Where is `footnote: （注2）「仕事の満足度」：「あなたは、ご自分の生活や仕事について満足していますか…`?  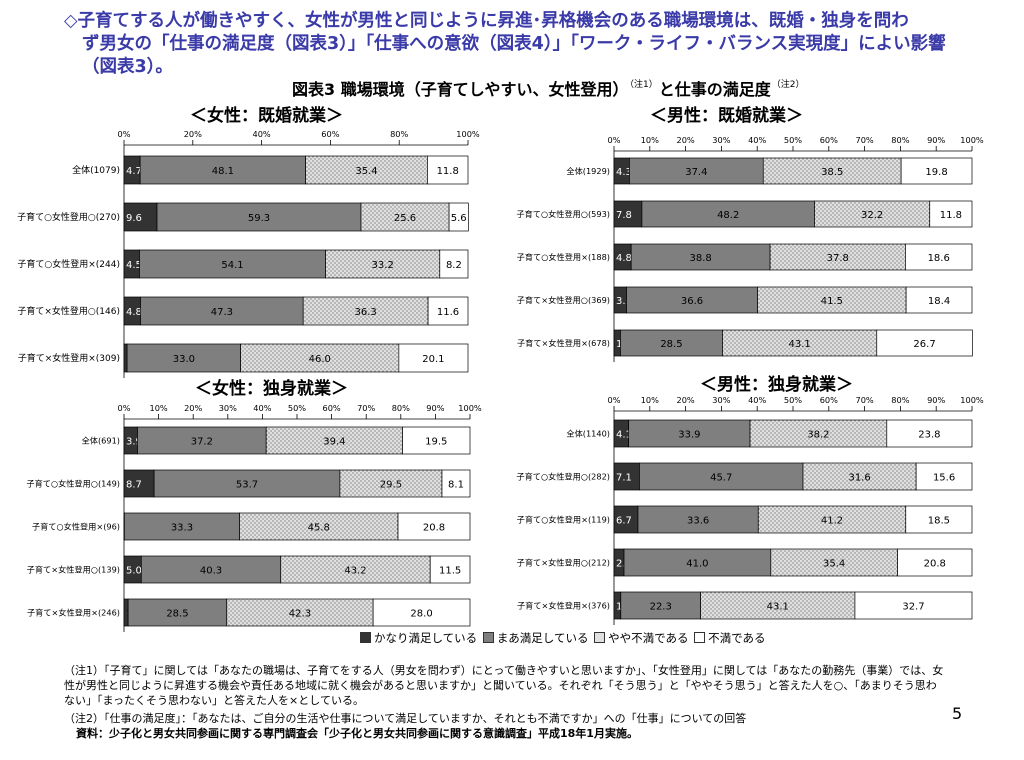
footnote: （注2）「仕事の満足度」：「あなたは、ご自分の生活や仕事について満足していますか… is located at coordinates (405, 718).